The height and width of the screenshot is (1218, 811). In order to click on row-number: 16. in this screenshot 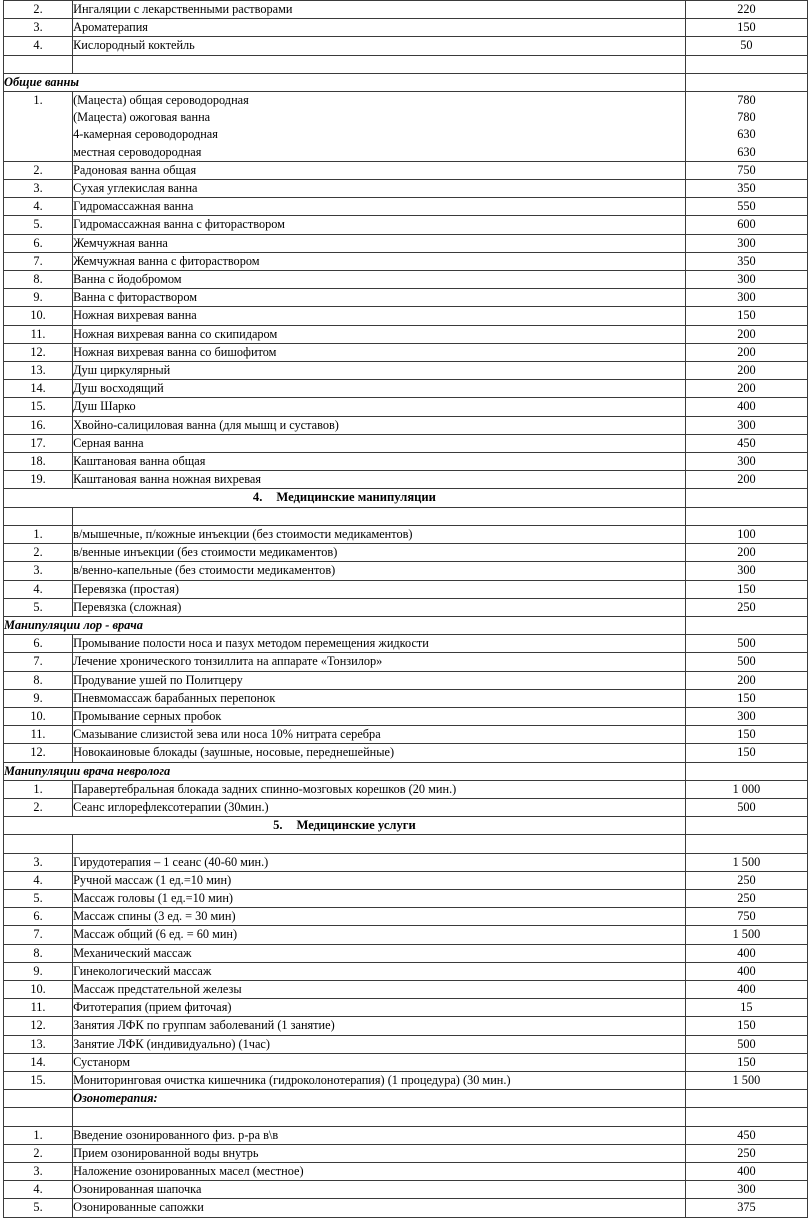, I will do `click(38, 425)`.